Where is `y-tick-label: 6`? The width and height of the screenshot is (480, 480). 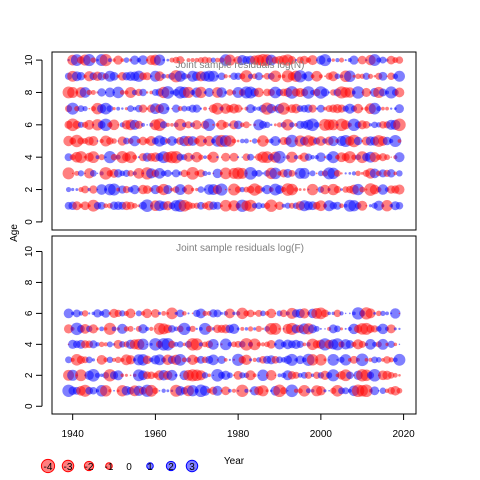
y-tick-label: 6 is located at coordinates (29, 313).